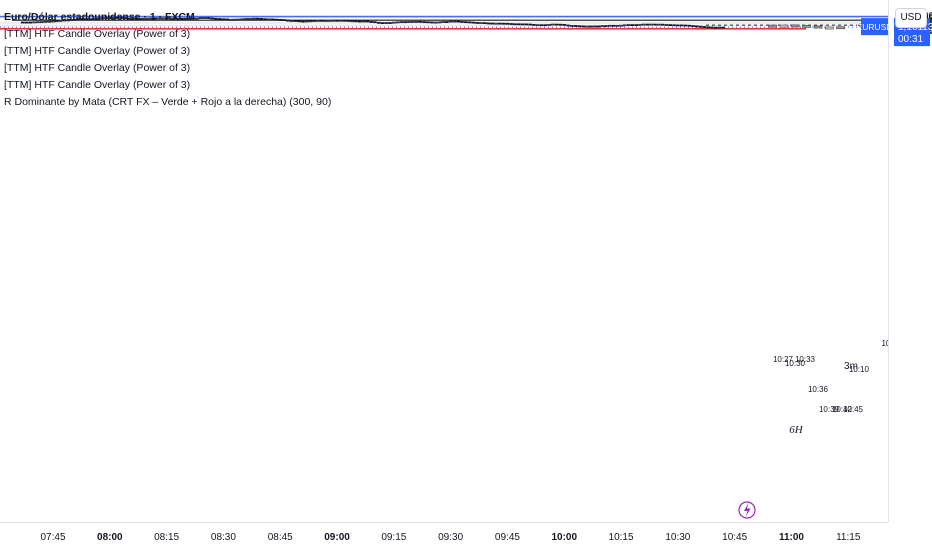  What do you see at coordinates (791, 537) in the screenshot?
I see `time-tick-label: 11:00` at bounding box center [791, 537].